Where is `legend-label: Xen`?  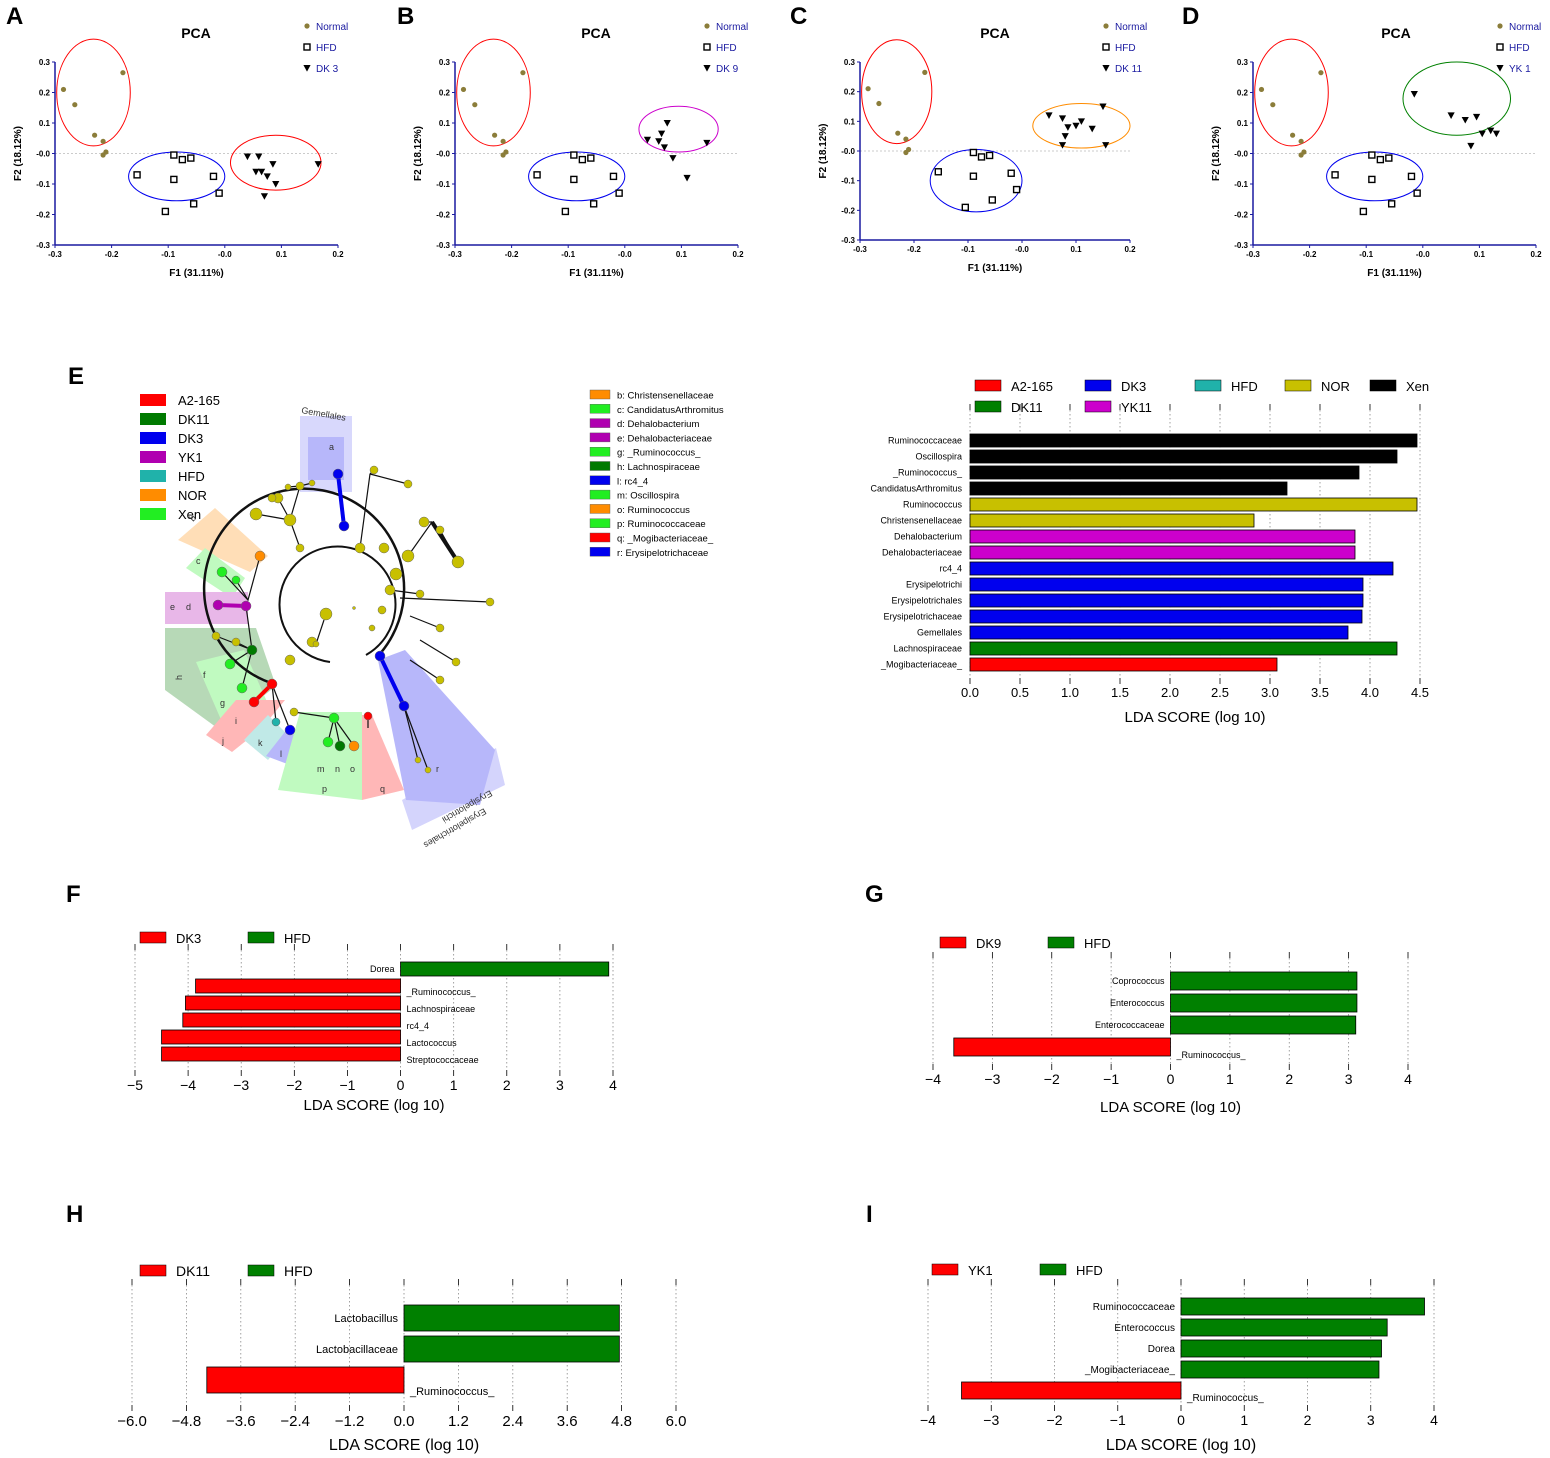 legend-label: Xen is located at coordinates (1417, 386).